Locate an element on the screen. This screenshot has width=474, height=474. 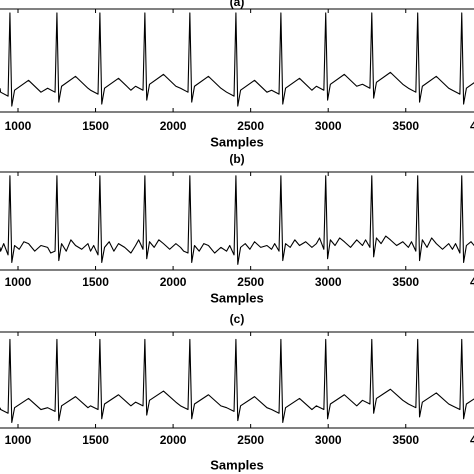
panel-title: (a) is located at coordinates (237, 4).